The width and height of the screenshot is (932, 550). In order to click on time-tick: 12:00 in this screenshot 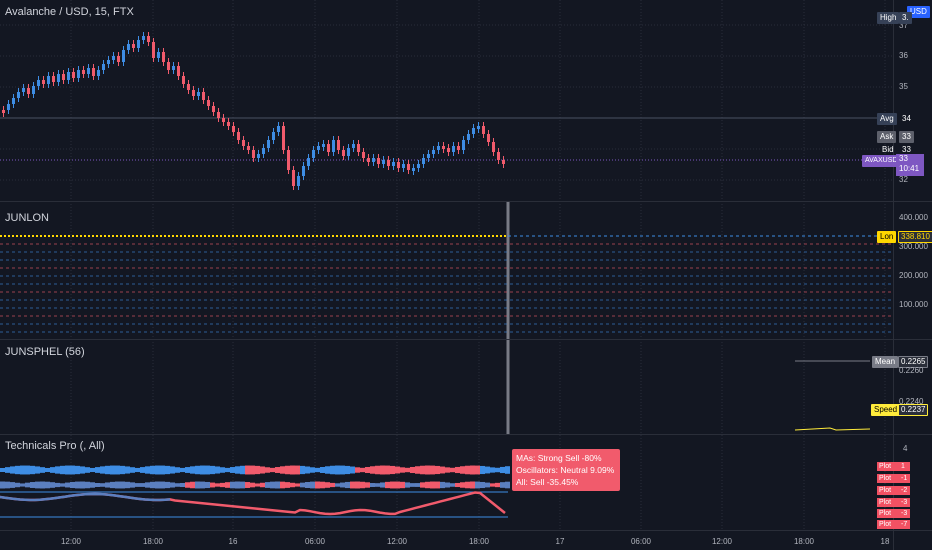, I will do `click(397, 541)`.